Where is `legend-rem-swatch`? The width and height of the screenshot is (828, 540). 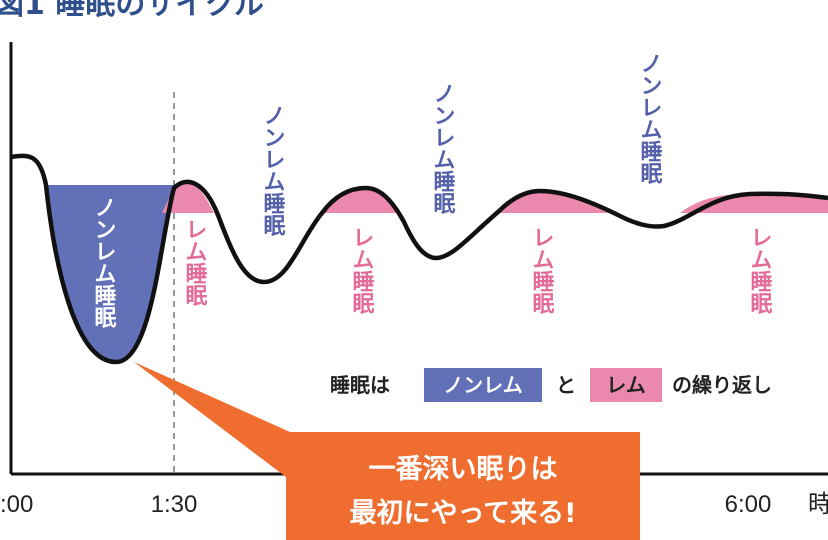
legend-rem-swatch is located at coordinates (626, 385).